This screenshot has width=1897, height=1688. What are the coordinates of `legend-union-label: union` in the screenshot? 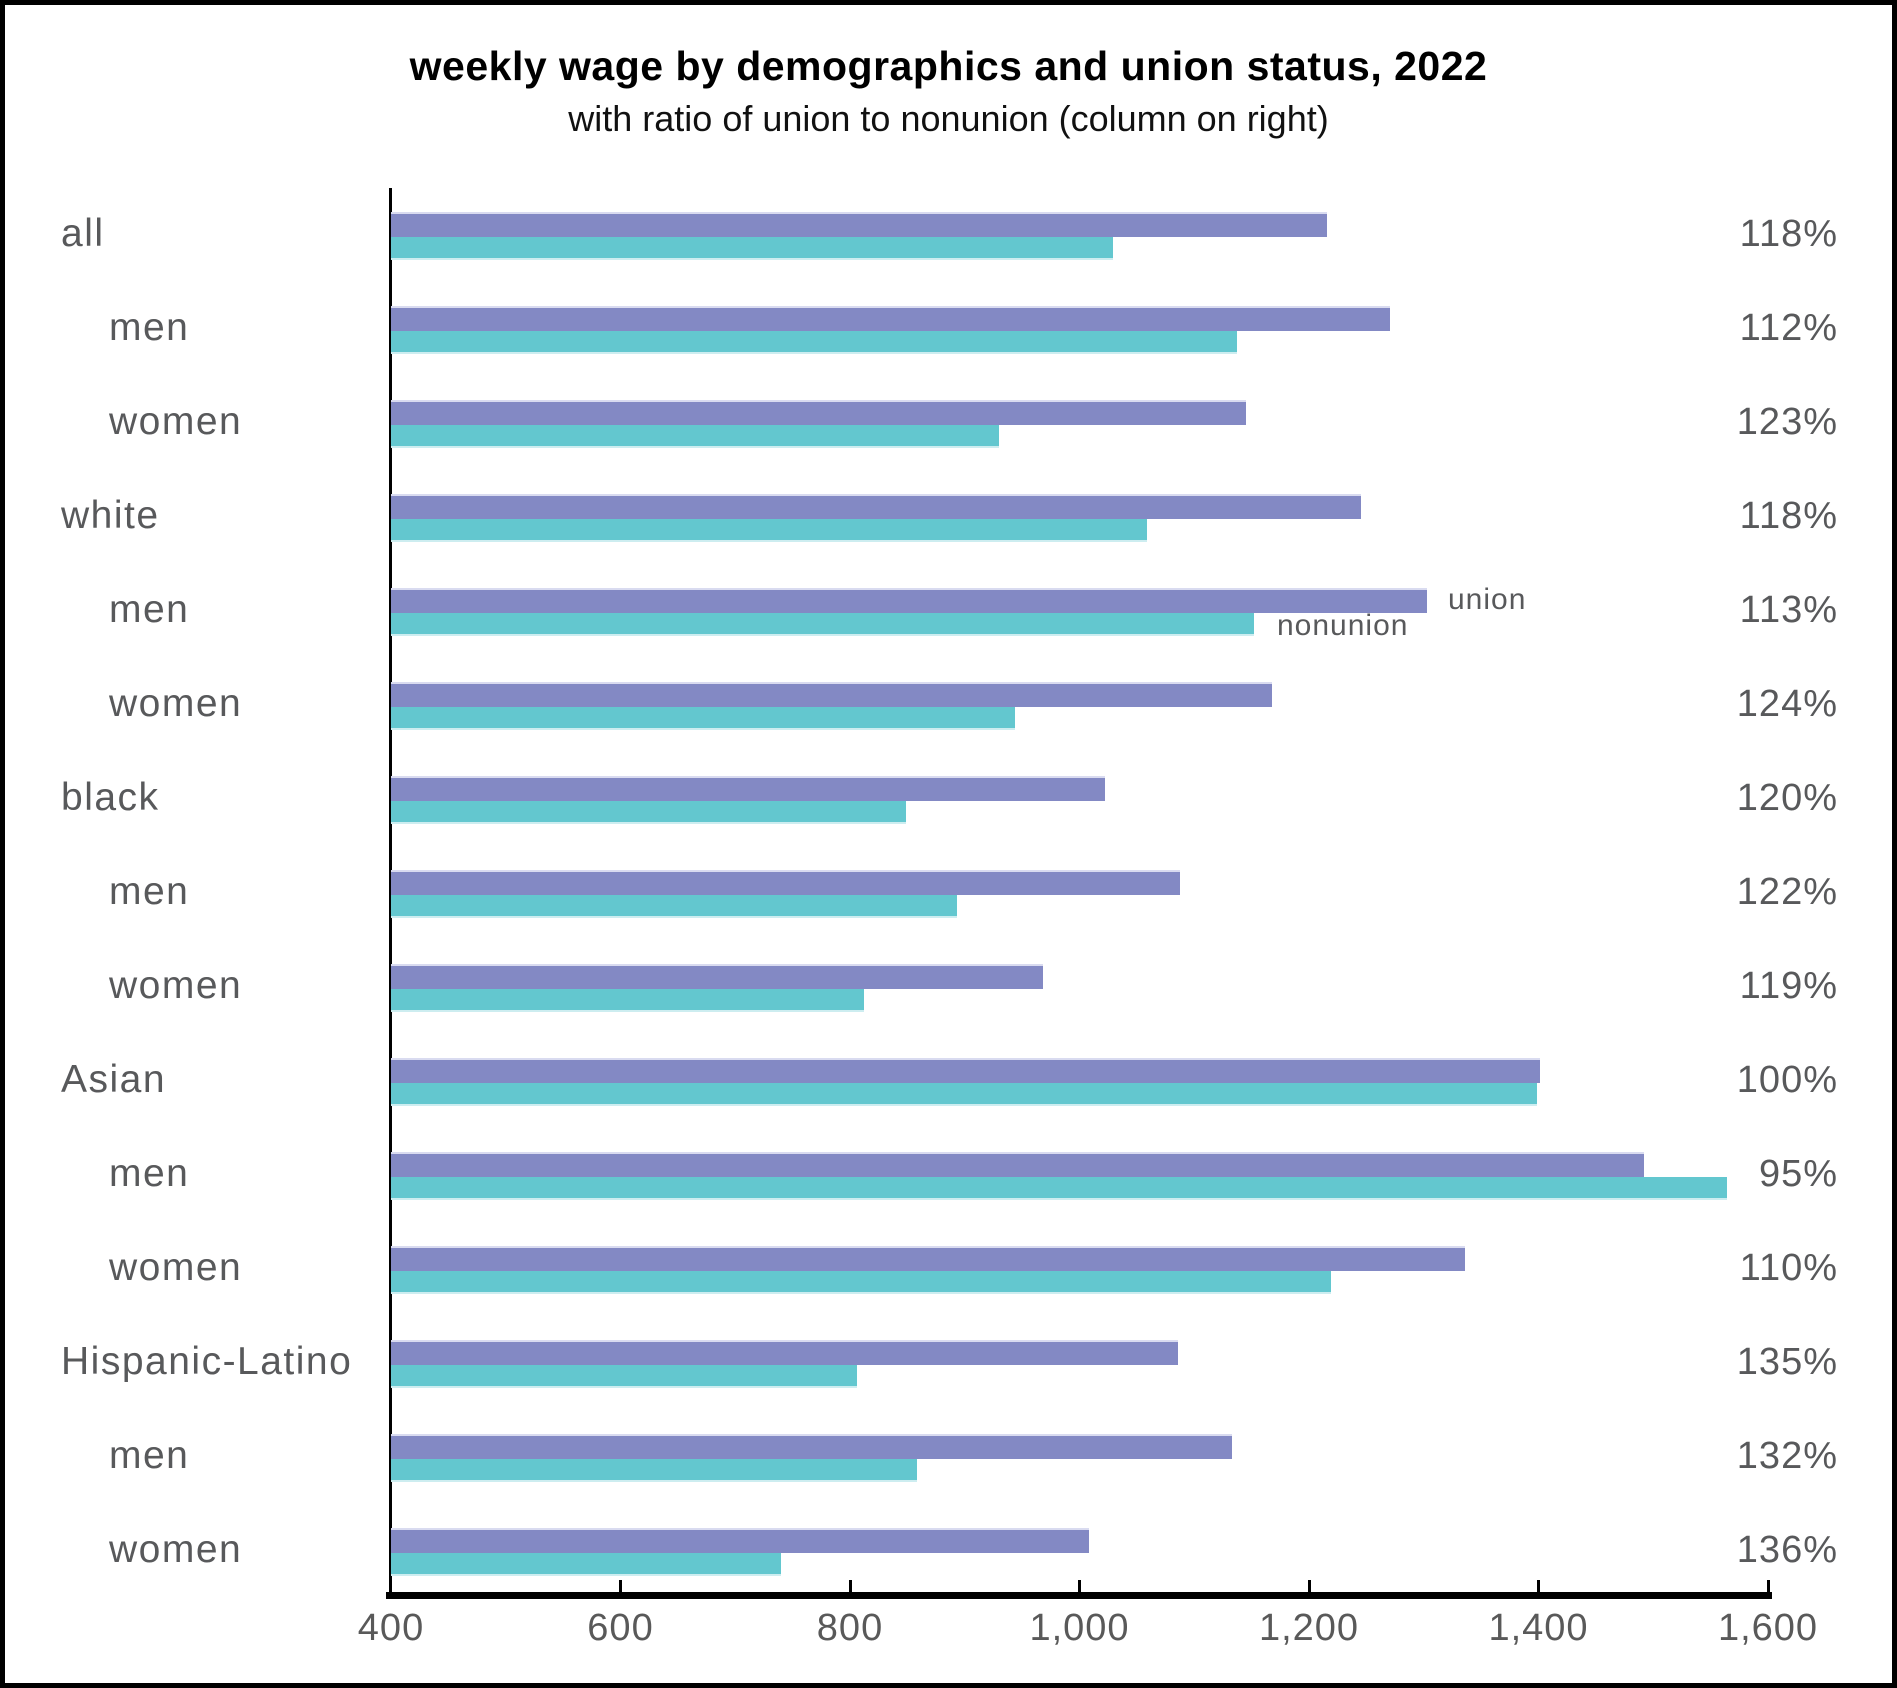 It's located at (1487, 599).